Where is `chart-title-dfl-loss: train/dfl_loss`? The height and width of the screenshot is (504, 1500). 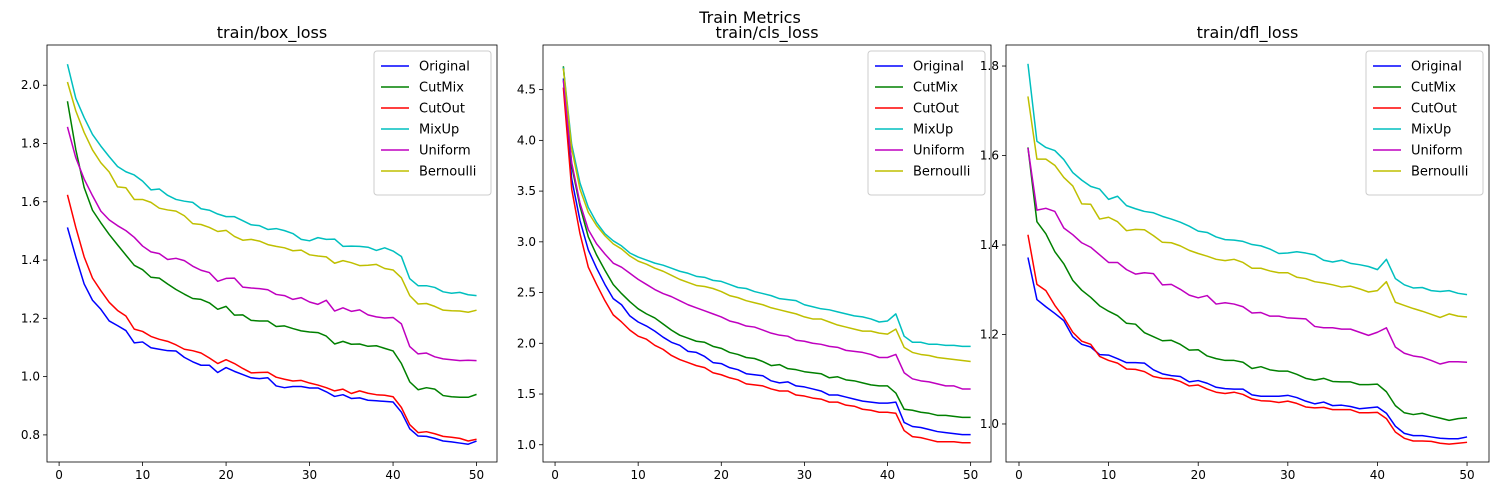
chart-title-dfl-loss: train/dfl_loss is located at coordinates (1248, 33).